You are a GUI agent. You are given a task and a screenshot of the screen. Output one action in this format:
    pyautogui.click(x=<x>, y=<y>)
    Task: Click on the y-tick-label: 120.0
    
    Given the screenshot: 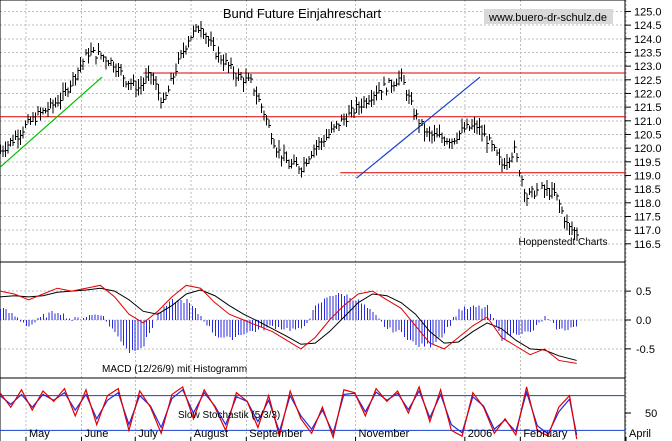 What is the action you would take?
    pyautogui.click(x=648, y=149)
    